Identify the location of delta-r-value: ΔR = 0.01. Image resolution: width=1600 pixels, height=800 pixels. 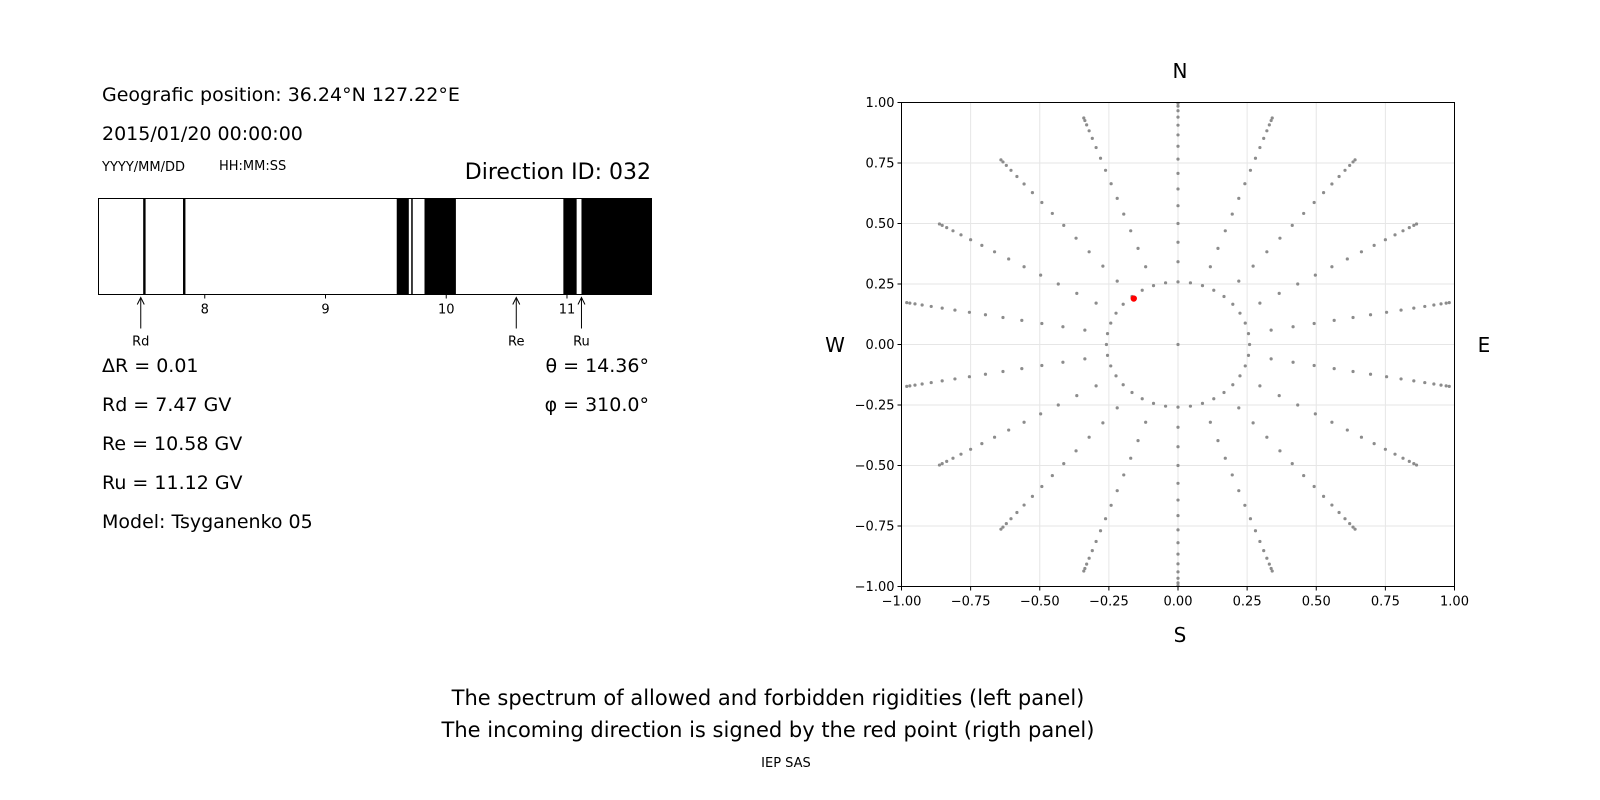
(150, 366).